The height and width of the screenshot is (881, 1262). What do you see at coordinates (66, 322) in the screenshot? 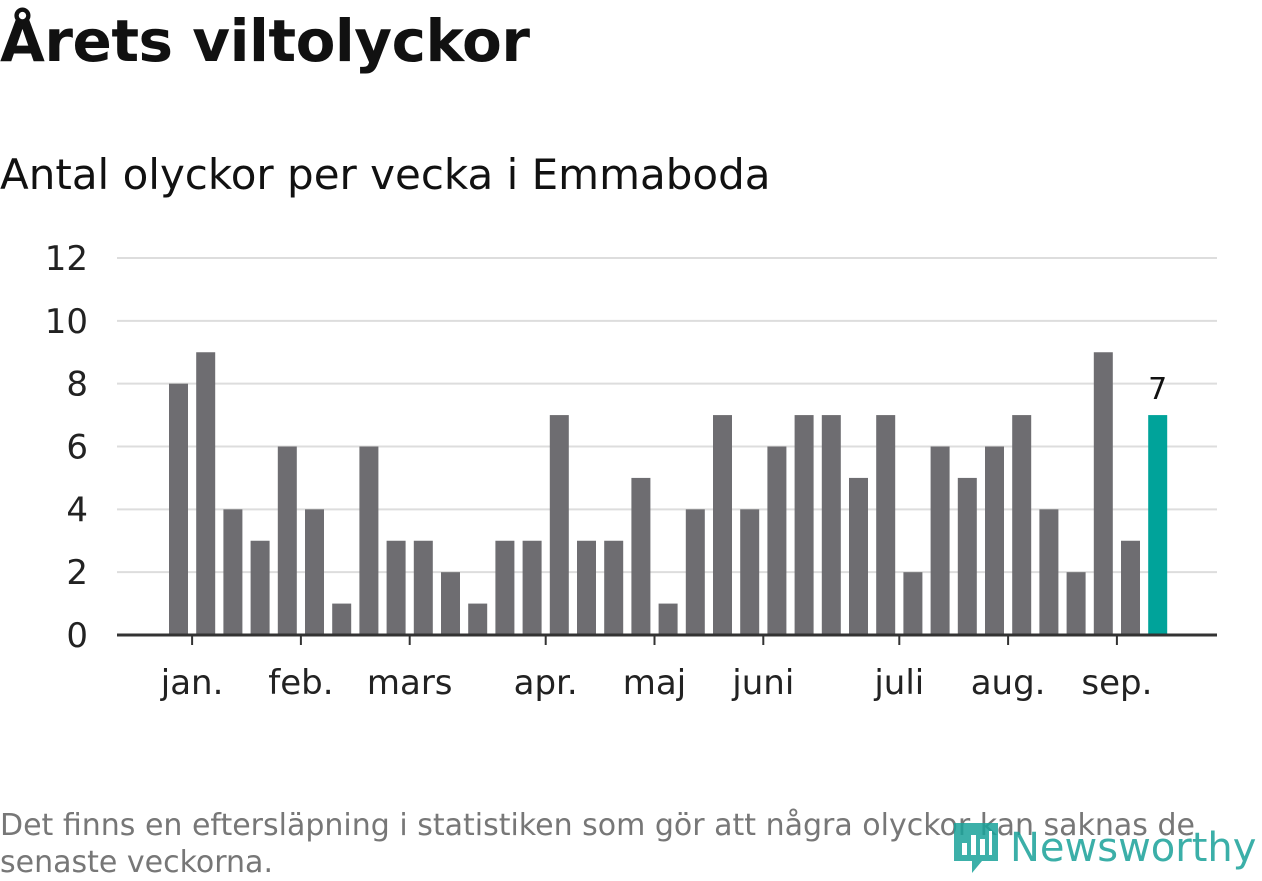
I see `y-tick-label: 10` at bounding box center [66, 322].